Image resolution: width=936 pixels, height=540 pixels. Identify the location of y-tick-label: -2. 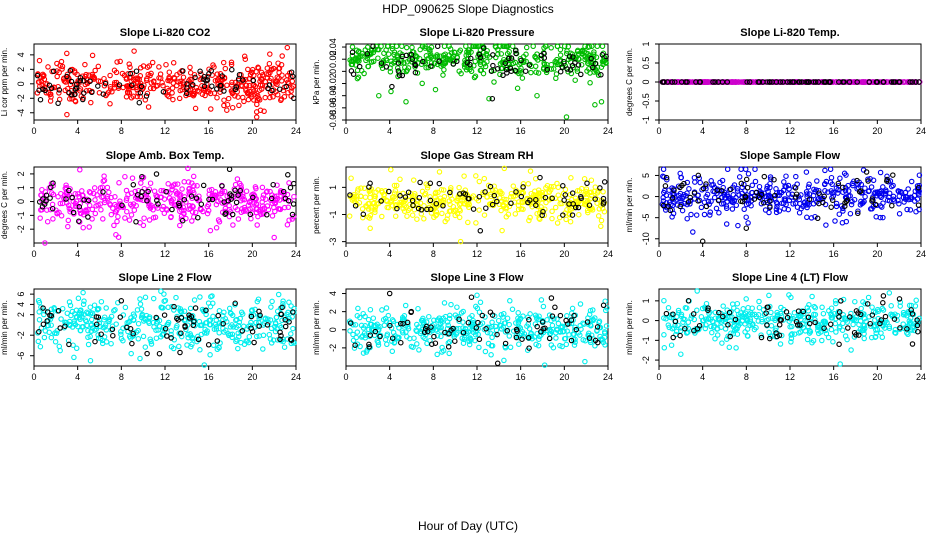
(333, 348).